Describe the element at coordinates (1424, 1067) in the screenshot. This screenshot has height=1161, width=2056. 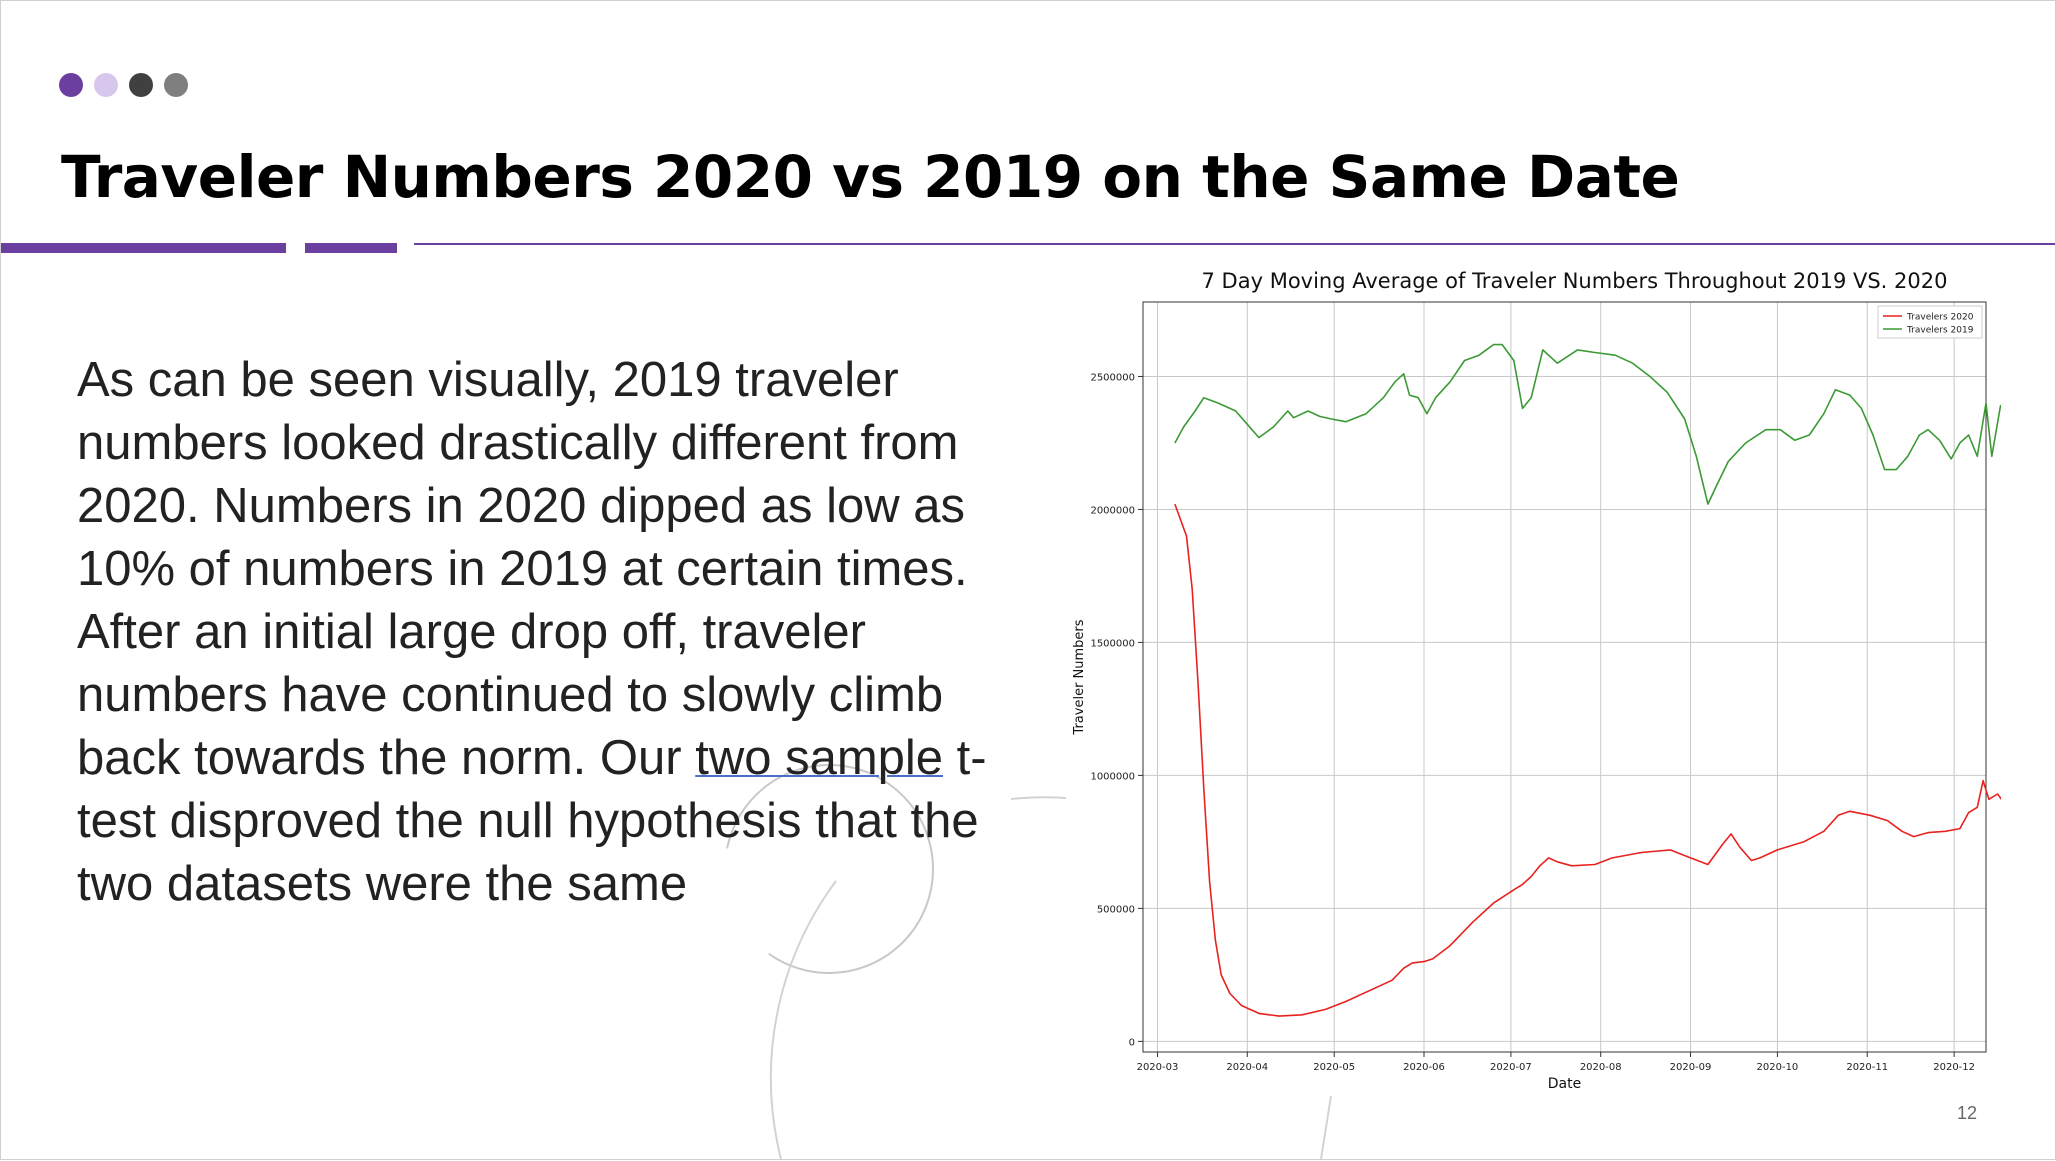
I see `x-tick-label: 2020-06` at that location.